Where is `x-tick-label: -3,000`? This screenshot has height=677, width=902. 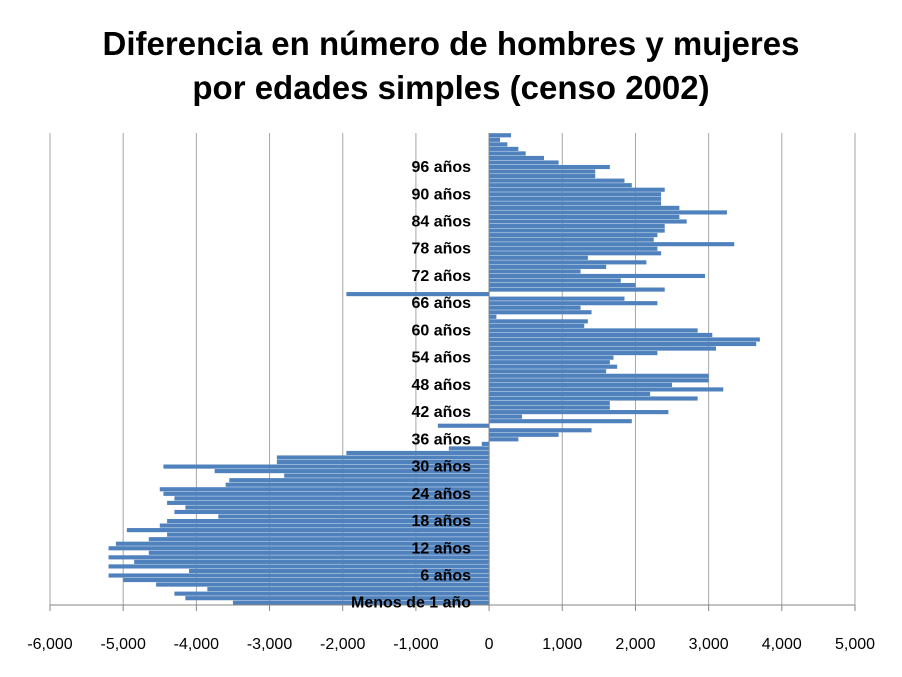
x-tick-label: -3,000 is located at coordinates (269, 644).